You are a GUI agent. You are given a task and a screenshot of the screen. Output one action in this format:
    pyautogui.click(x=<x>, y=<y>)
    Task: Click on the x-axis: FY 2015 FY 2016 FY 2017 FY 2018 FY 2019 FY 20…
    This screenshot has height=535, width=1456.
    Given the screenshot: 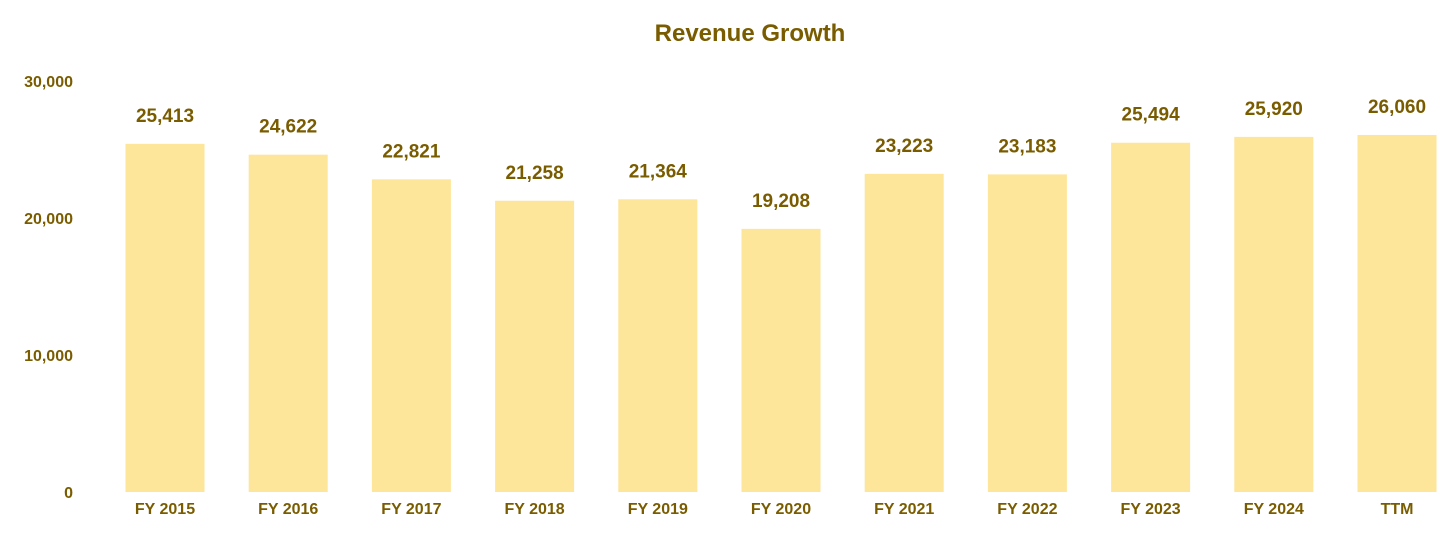 What is the action you would take?
    pyautogui.click(x=774, y=509)
    